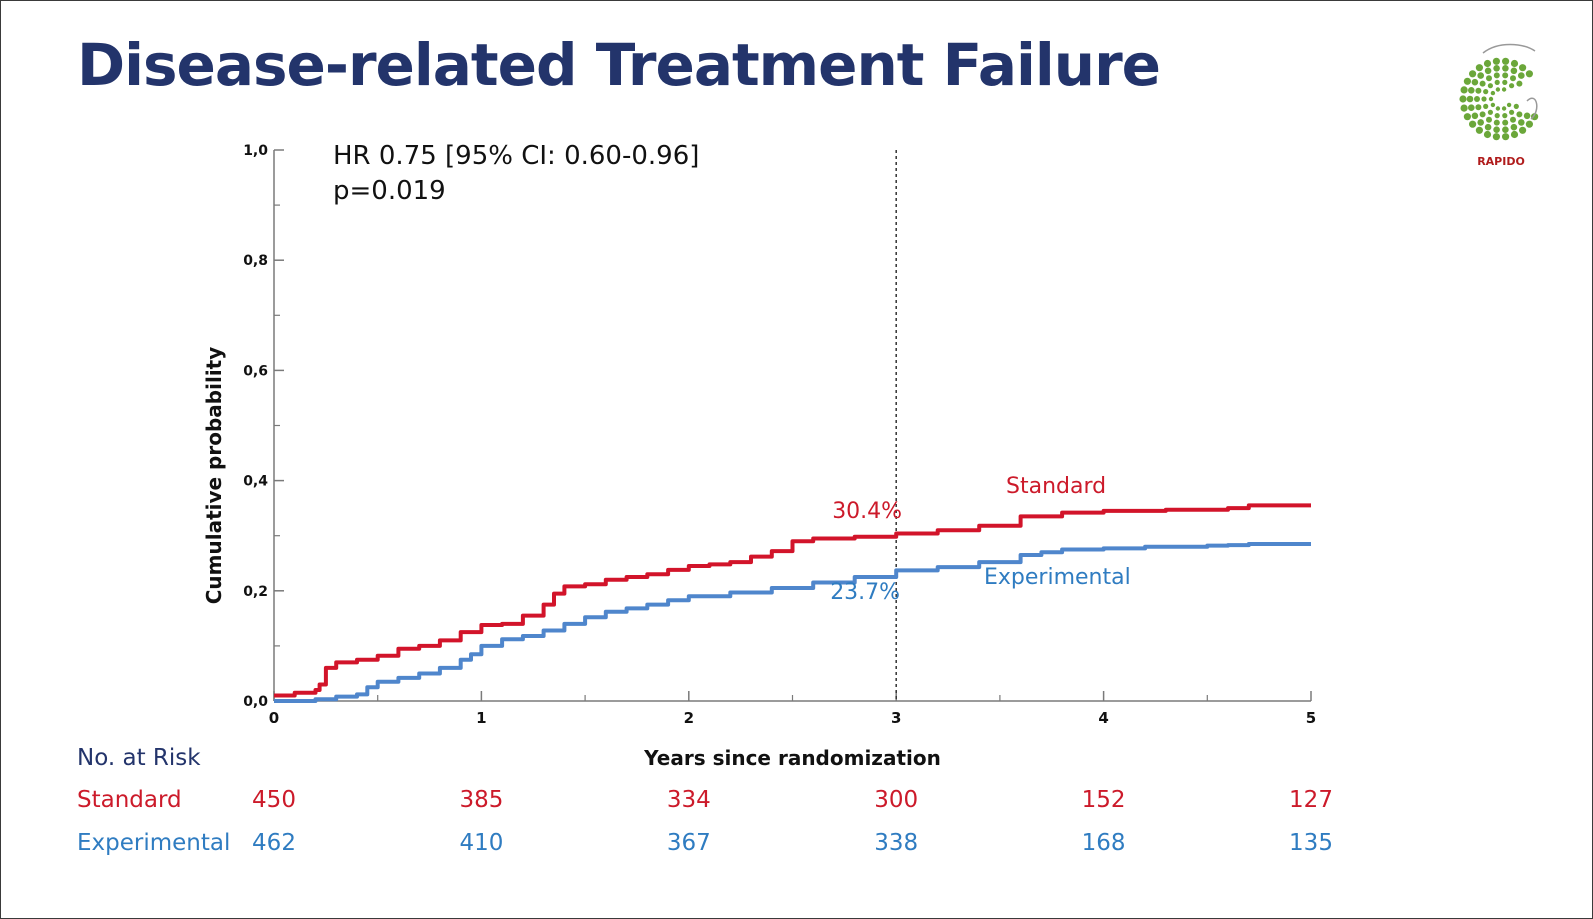 The width and height of the screenshot is (1593, 919). I want to click on x-tick-label: 5, so click(1311, 718).